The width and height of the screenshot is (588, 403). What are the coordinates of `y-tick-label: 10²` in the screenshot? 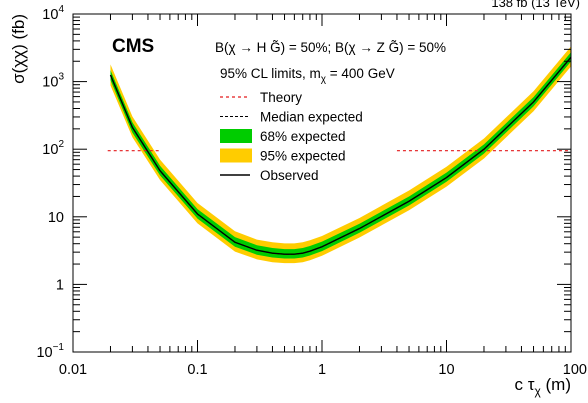 It's located at (53, 148).